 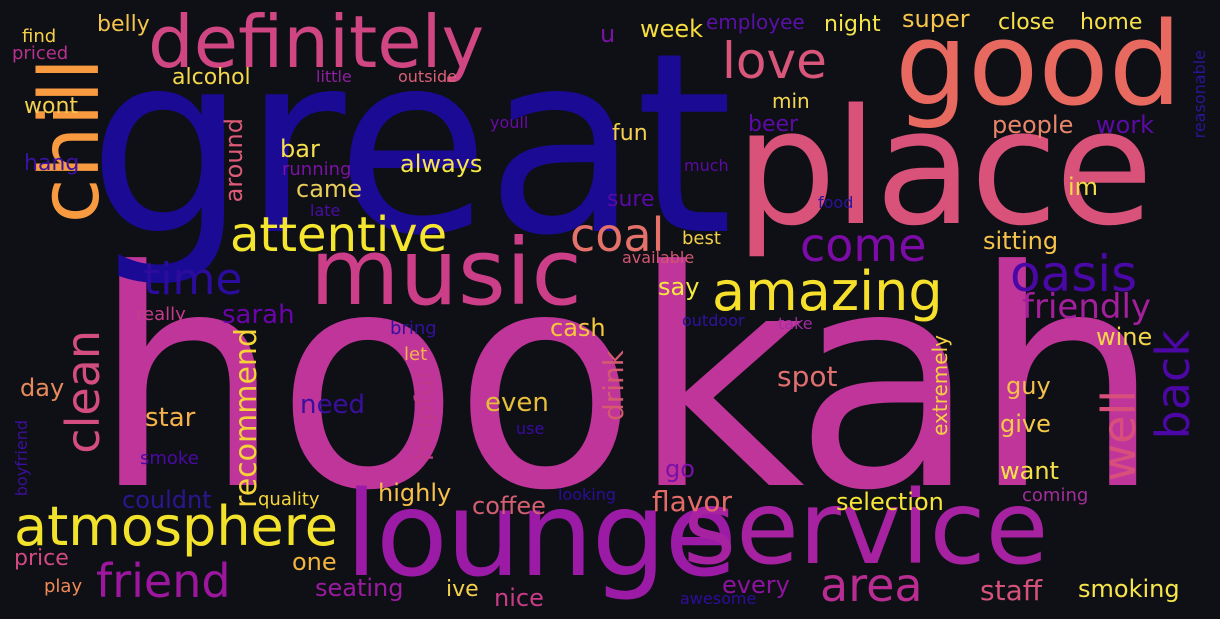 I want to click on word-highly: highly, so click(x=415, y=493).